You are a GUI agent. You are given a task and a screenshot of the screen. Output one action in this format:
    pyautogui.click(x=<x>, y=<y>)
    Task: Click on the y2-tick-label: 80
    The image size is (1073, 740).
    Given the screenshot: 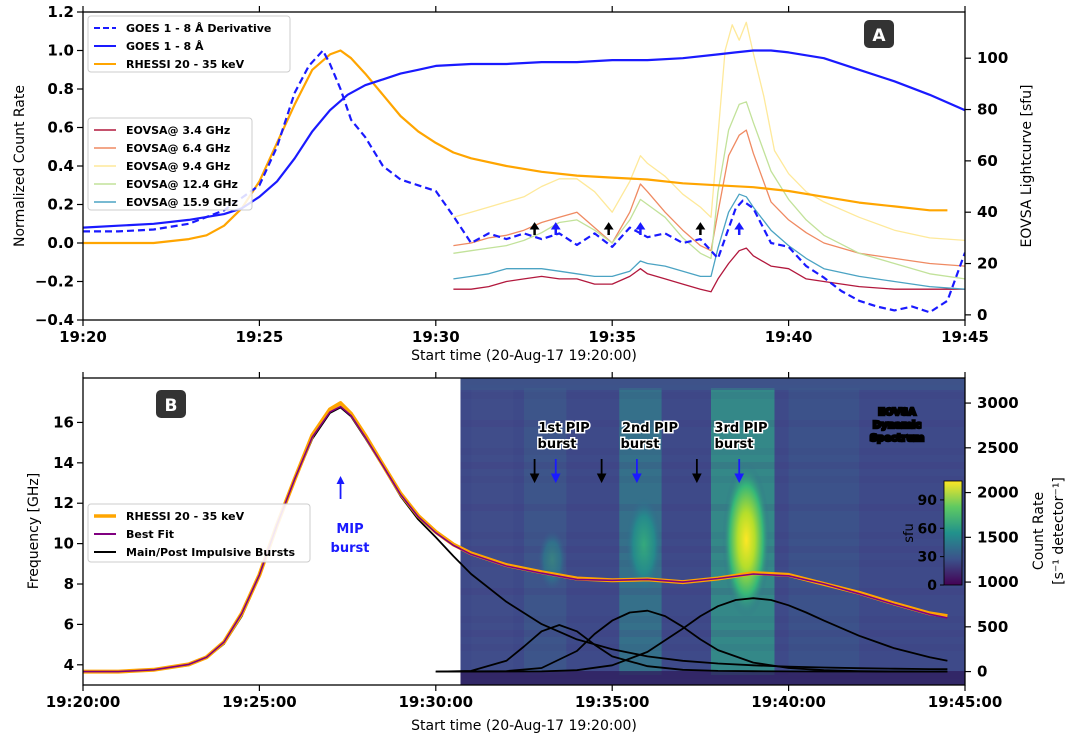 What is the action you would take?
    pyautogui.click(x=987, y=110)
    